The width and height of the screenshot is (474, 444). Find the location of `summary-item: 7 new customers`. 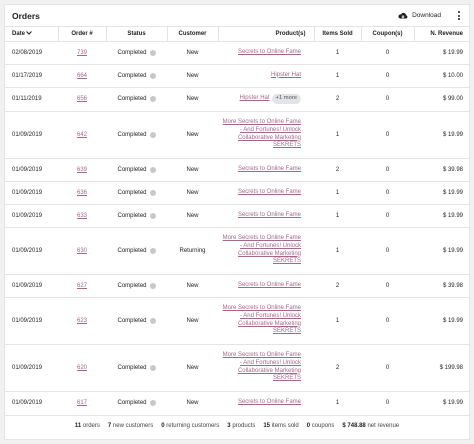

summary-item: 7 new customers is located at coordinates (130, 426).